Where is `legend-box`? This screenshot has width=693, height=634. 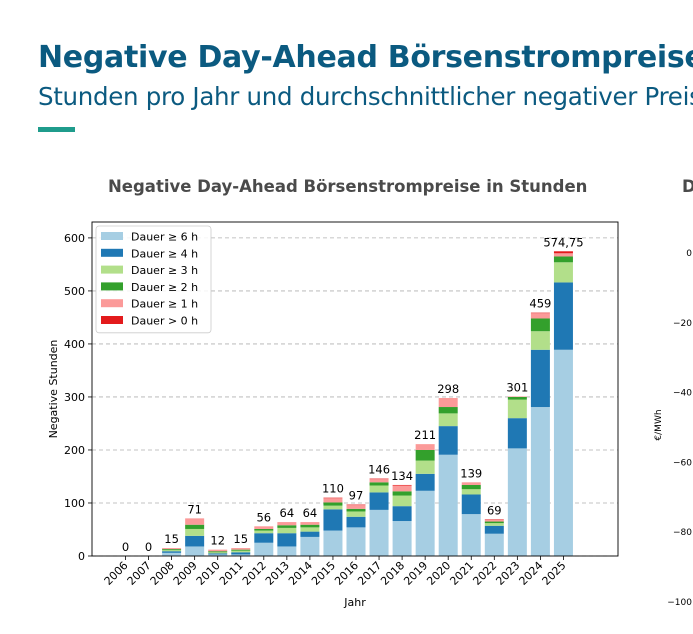
legend-box is located at coordinates (153, 279).